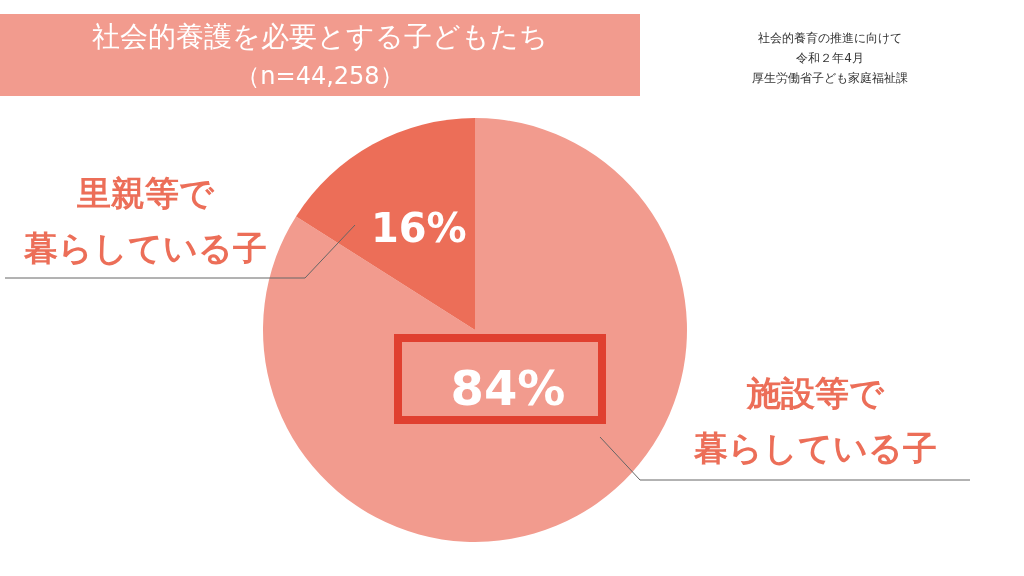  Describe the element at coordinates (320, 36) in the screenshot. I see `chart-title: 社会的養護を必要とする子どもたち` at that location.